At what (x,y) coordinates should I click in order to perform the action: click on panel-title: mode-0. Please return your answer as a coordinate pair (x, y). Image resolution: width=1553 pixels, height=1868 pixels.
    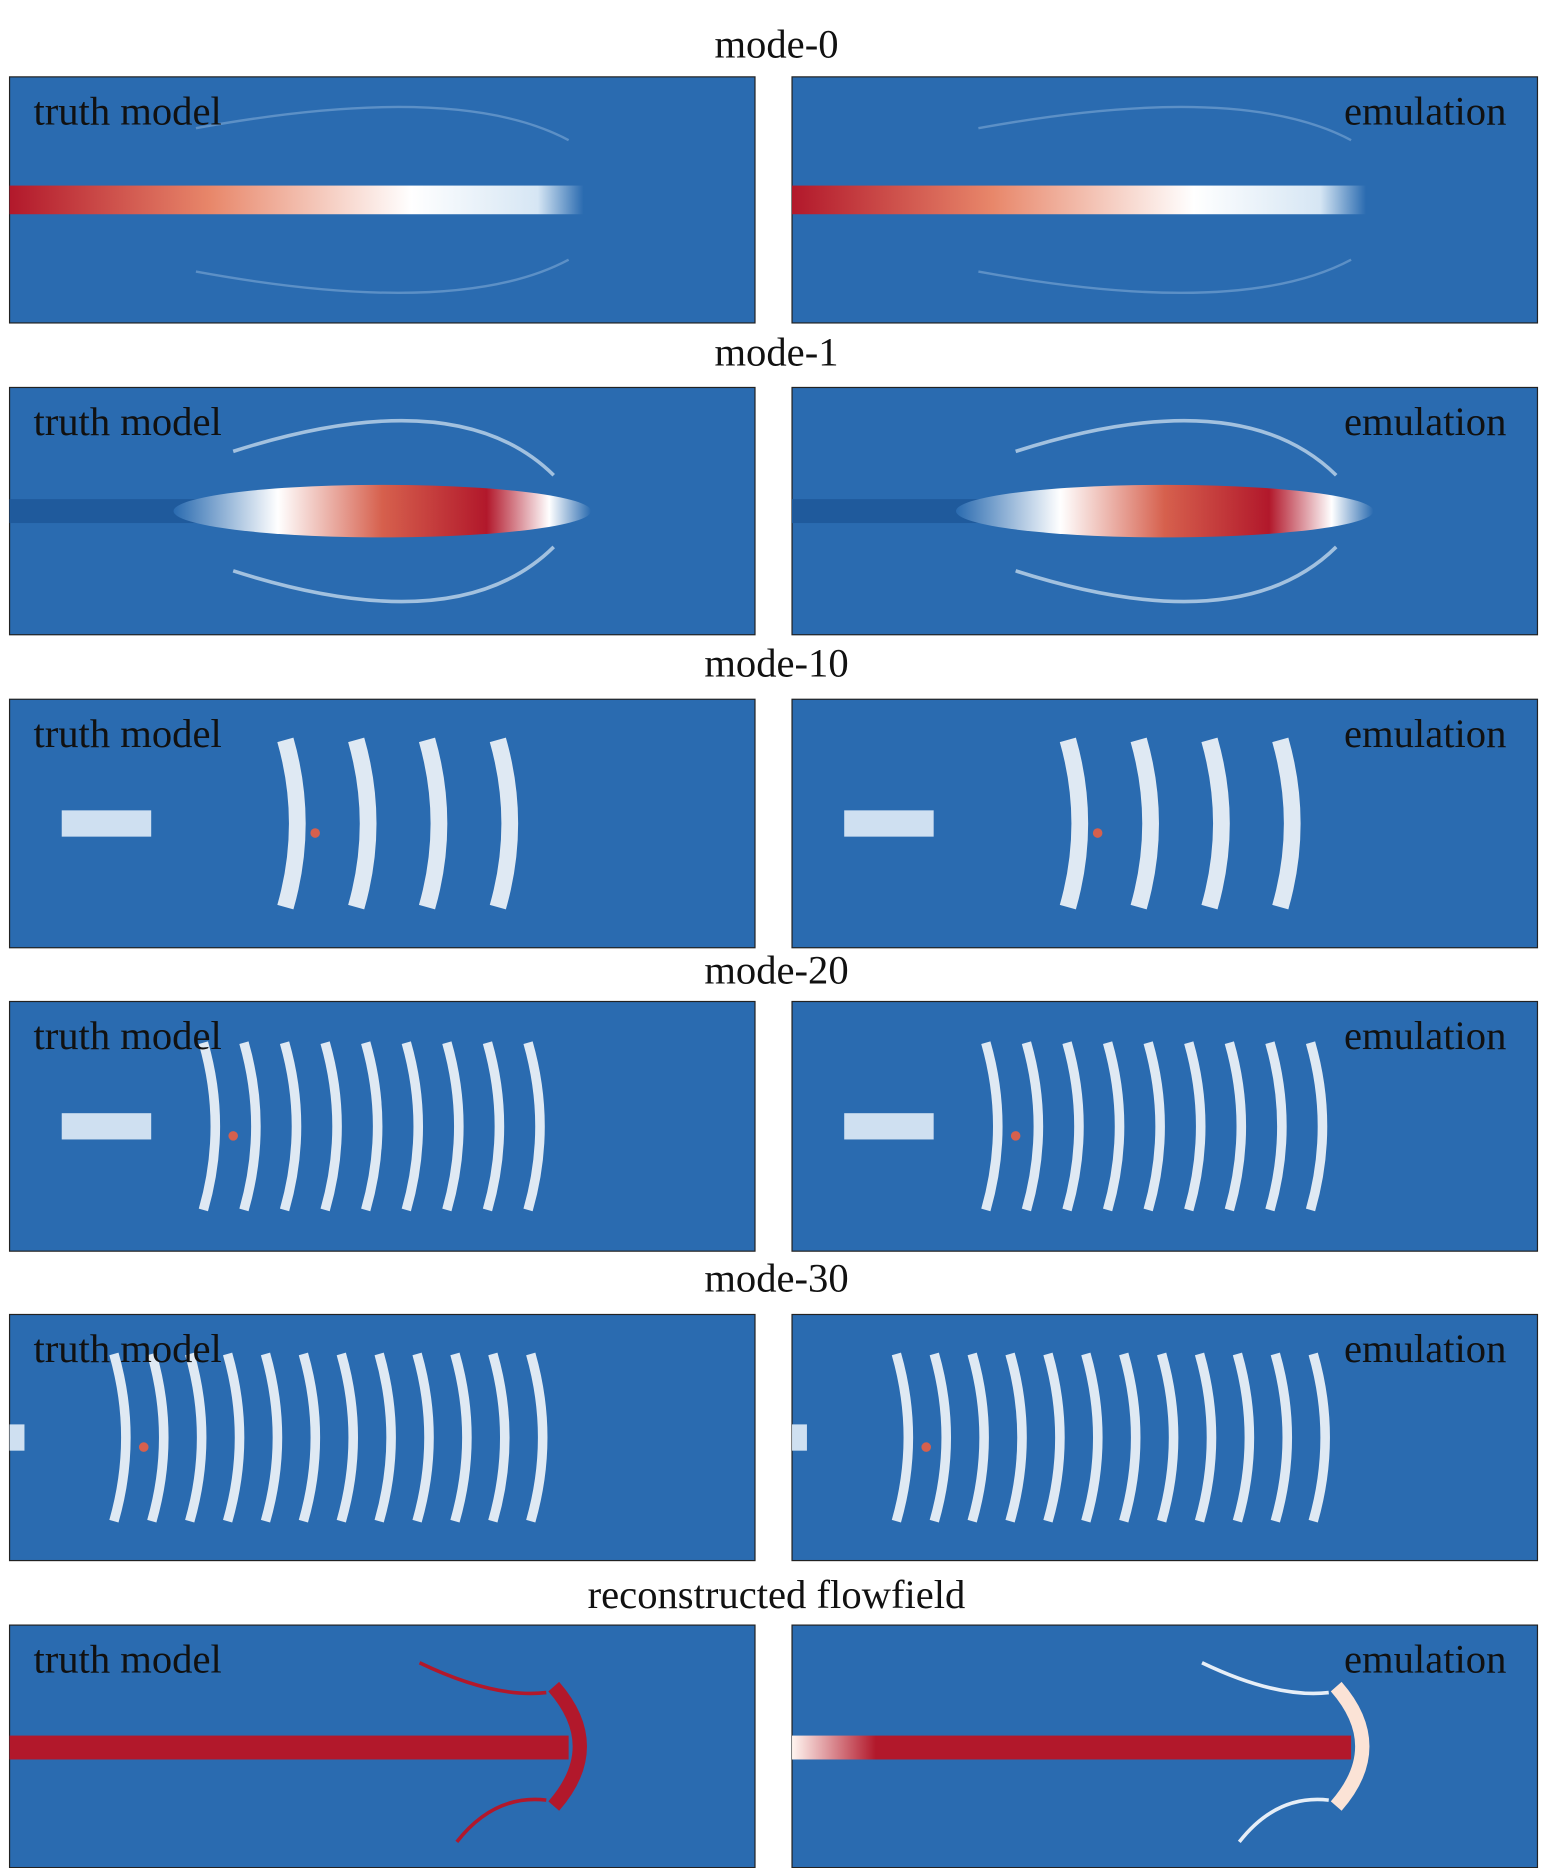
    Looking at the image, I should click on (776, 44).